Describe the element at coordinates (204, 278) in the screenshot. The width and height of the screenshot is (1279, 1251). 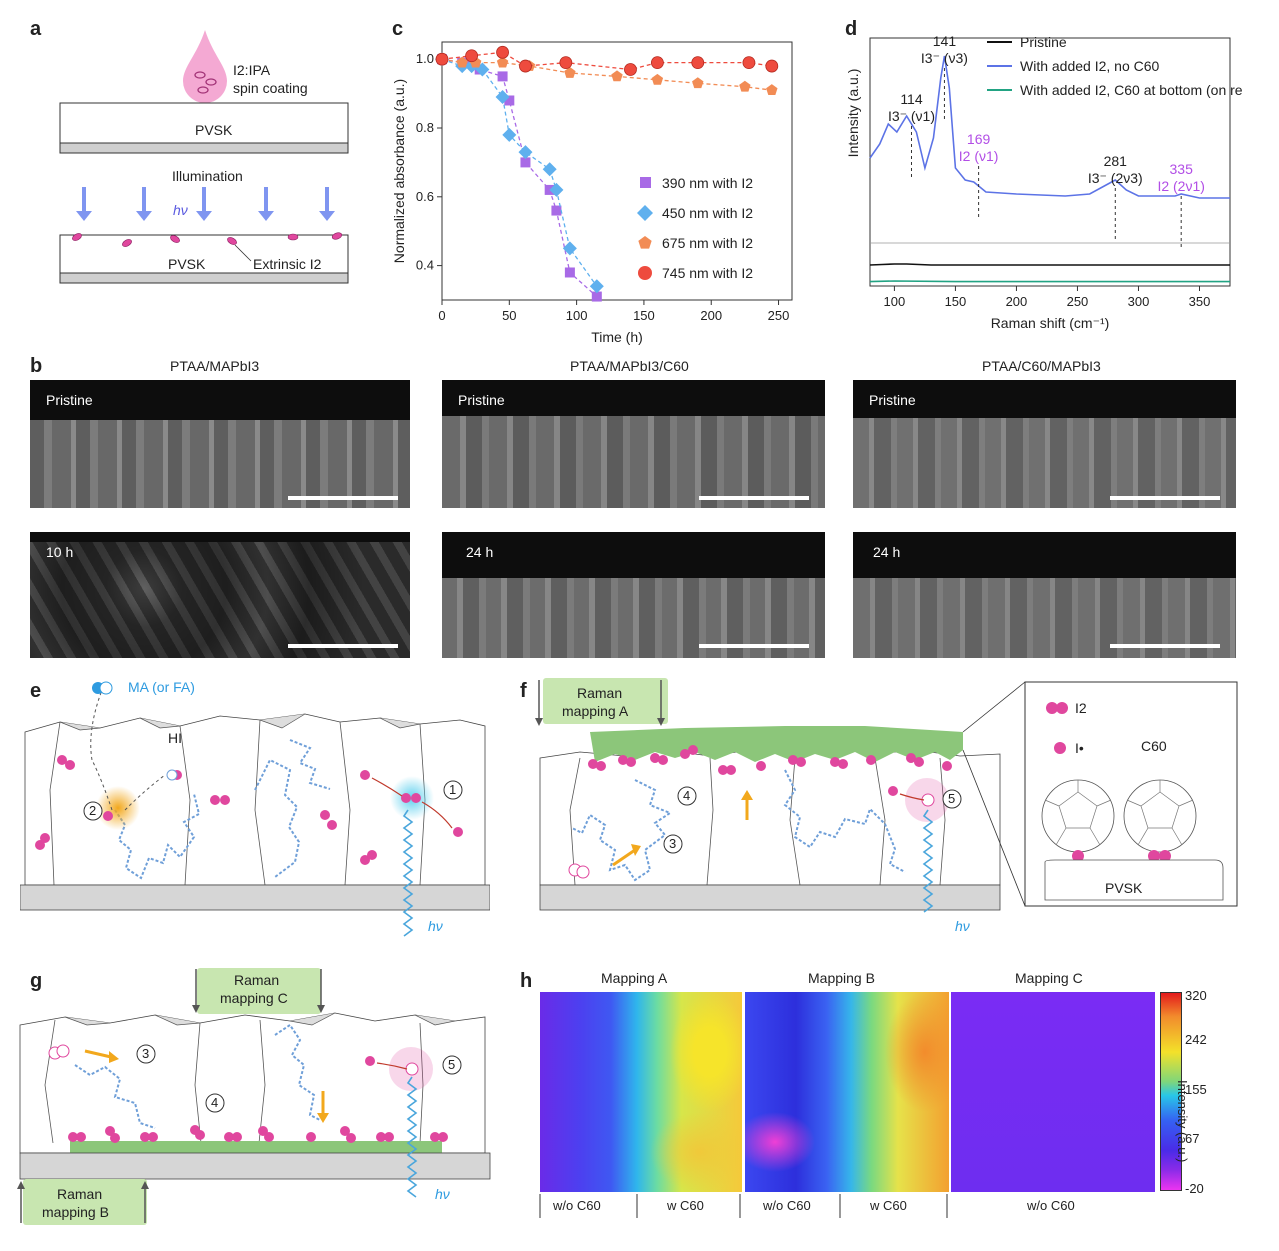
I see `substrate-bottom` at that location.